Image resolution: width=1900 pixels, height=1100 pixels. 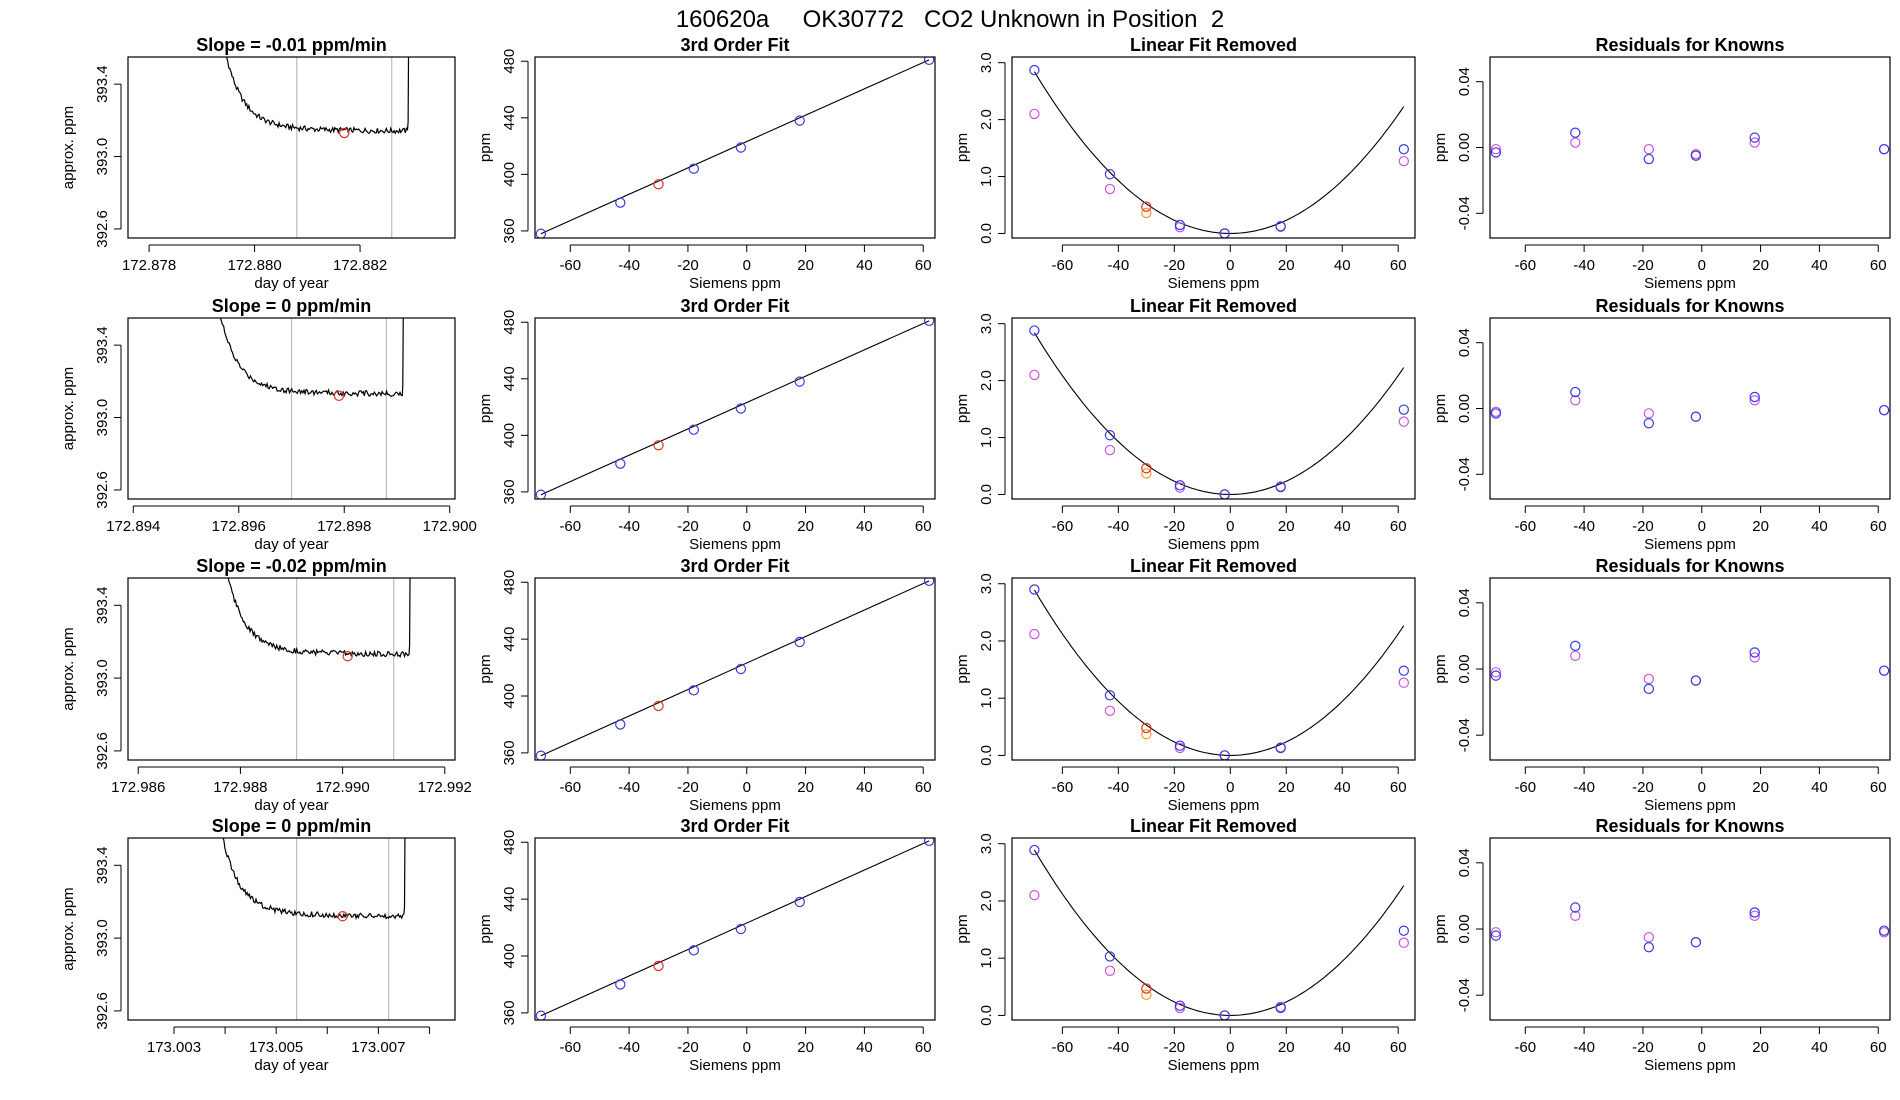 What do you see at coordinates (864, 1047) in the screenshot?
I see `x-tick-label: 40` at bounding box center [864, 1047].